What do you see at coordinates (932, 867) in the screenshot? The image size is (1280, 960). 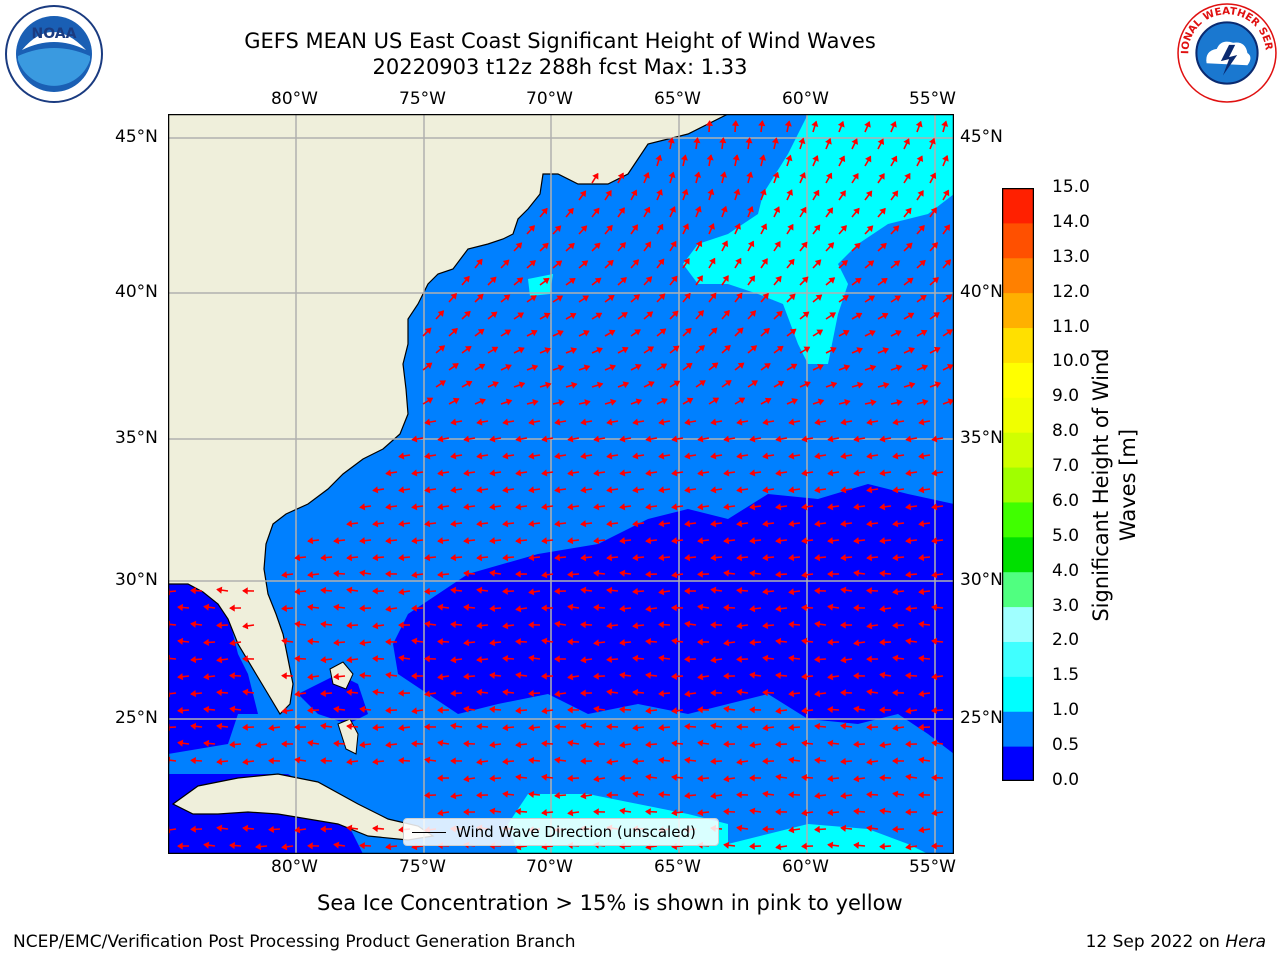 I see `lon-tick-bottom: 55°W` at bounding box center [932, 867].